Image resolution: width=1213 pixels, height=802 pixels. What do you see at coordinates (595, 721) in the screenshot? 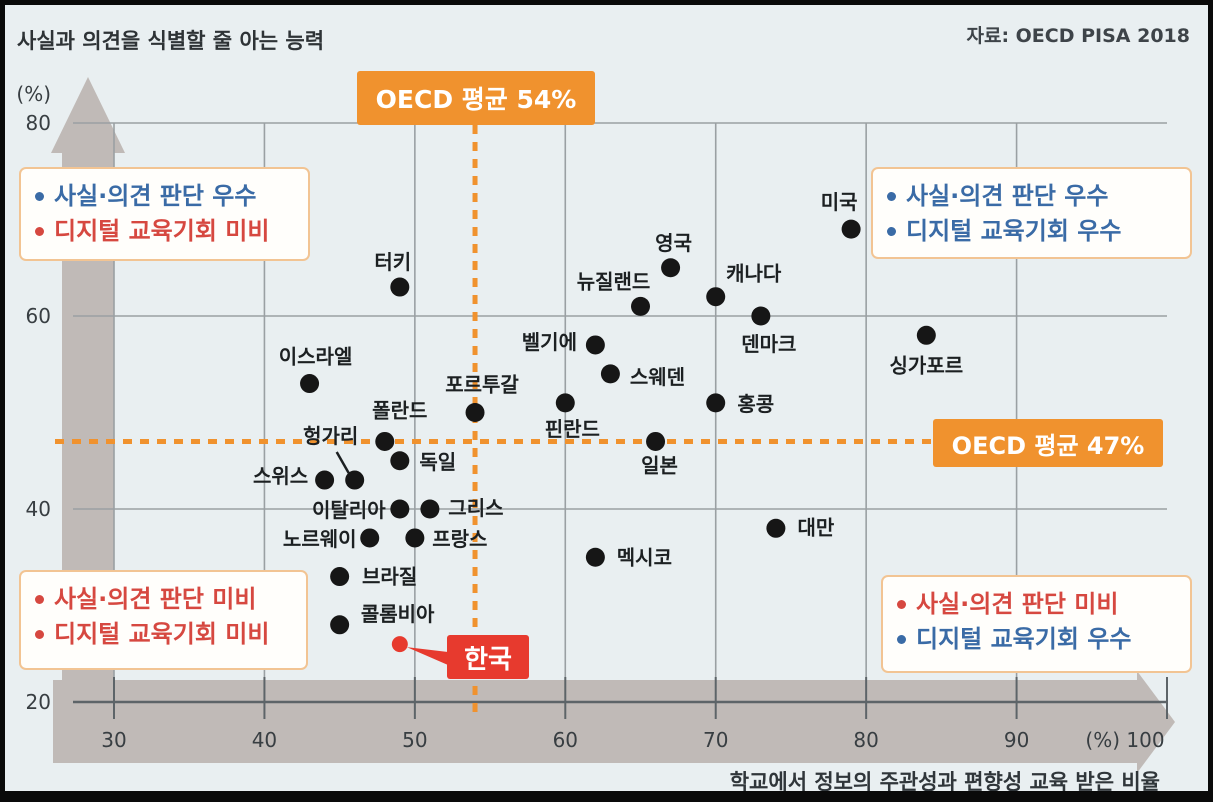
I see `x-axis-arrow` at bounding box center [595, 721].